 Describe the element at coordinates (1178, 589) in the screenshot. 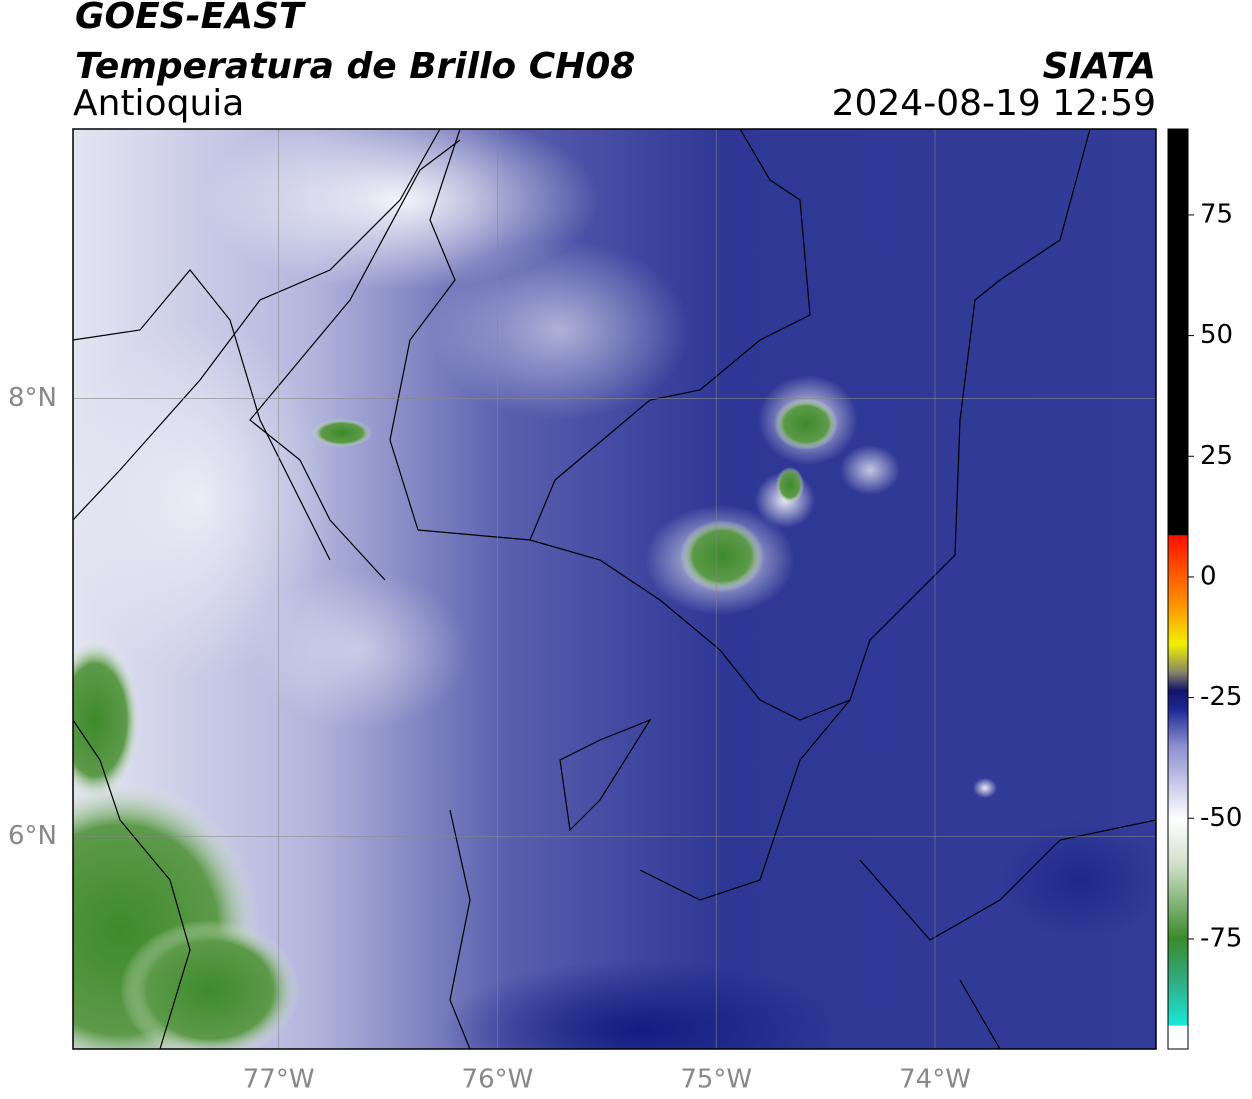

I see `colorbar` at that location.